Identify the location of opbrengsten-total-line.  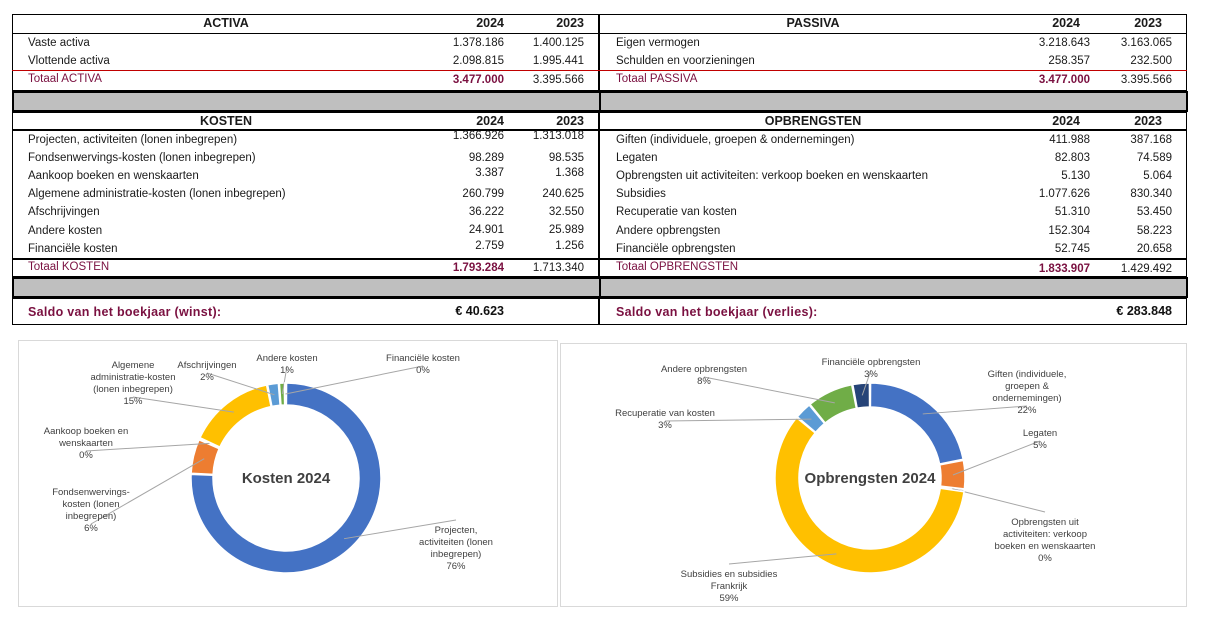
(893, 259).